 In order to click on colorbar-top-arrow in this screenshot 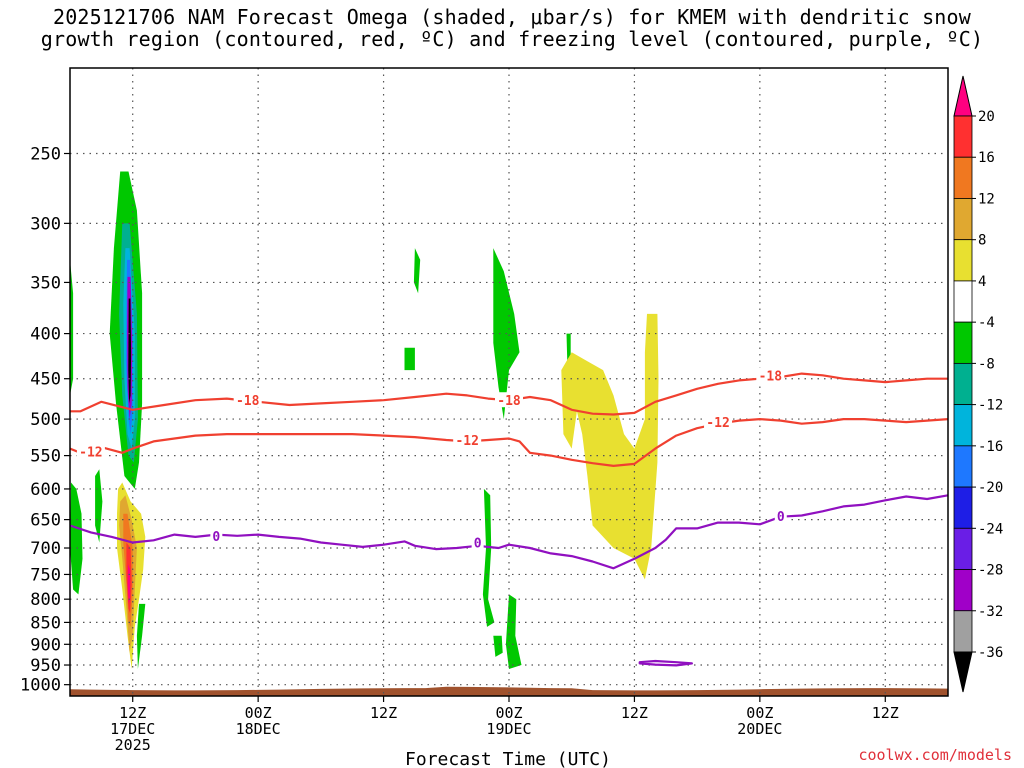, I will do `click(963, 96)`.